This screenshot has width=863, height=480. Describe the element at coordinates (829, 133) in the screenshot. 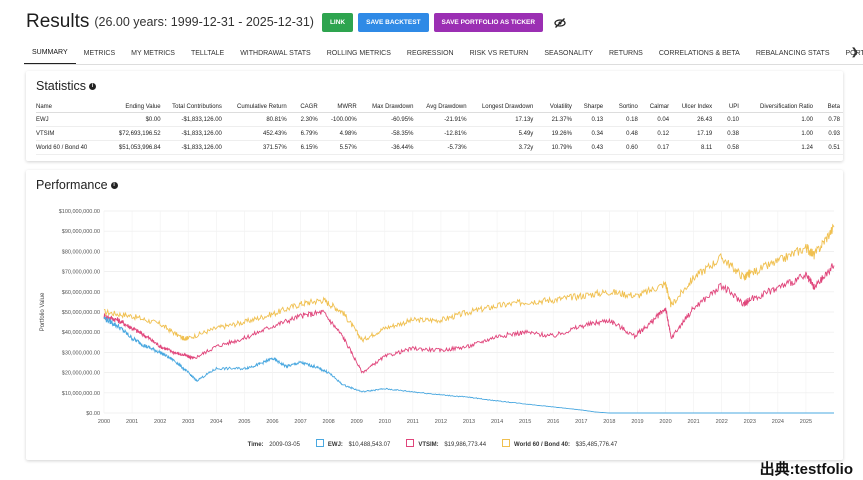

I see `table-cell: 0.93` at that location.